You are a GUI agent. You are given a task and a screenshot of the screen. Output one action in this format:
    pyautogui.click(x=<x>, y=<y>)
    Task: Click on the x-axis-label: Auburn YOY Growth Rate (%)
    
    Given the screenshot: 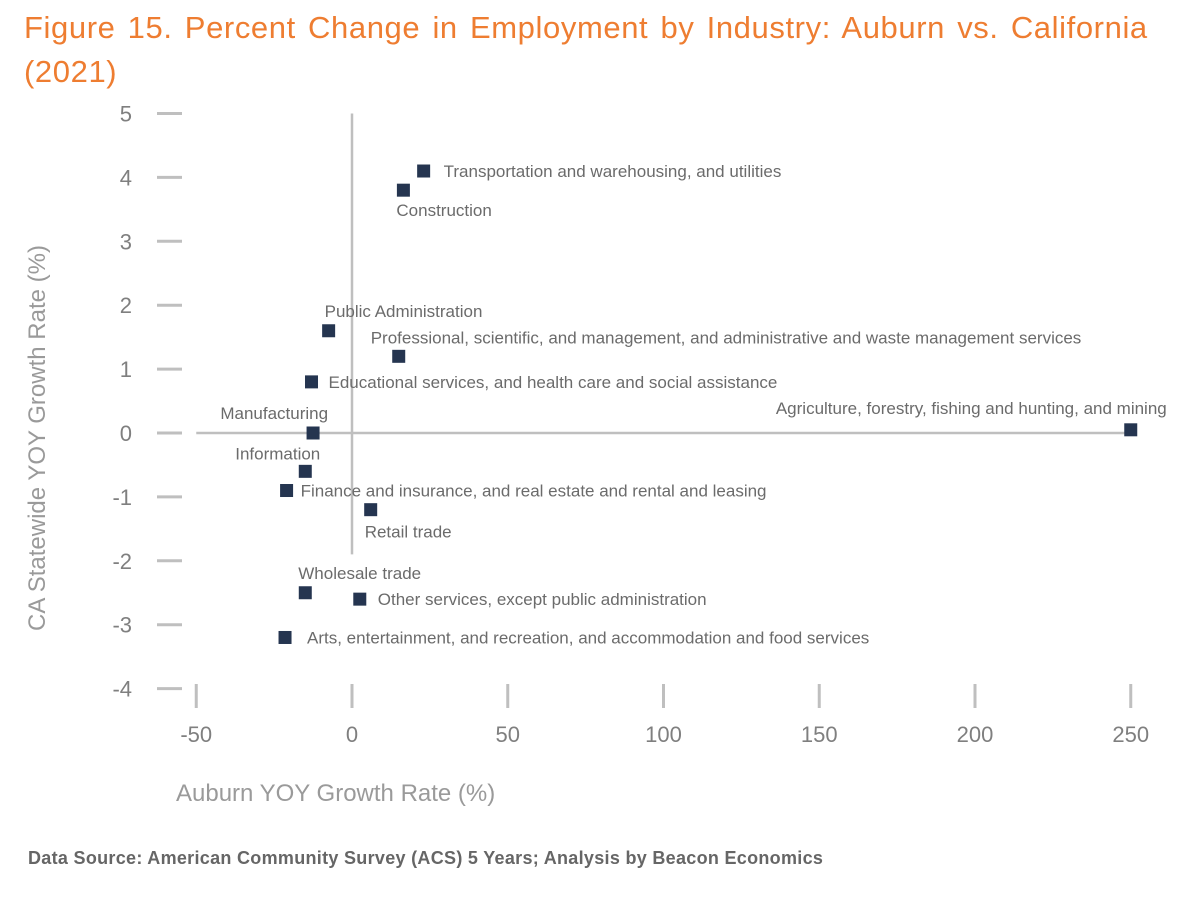 What is the action you would take?
    pyautogui.click(x=336, y=793)
    